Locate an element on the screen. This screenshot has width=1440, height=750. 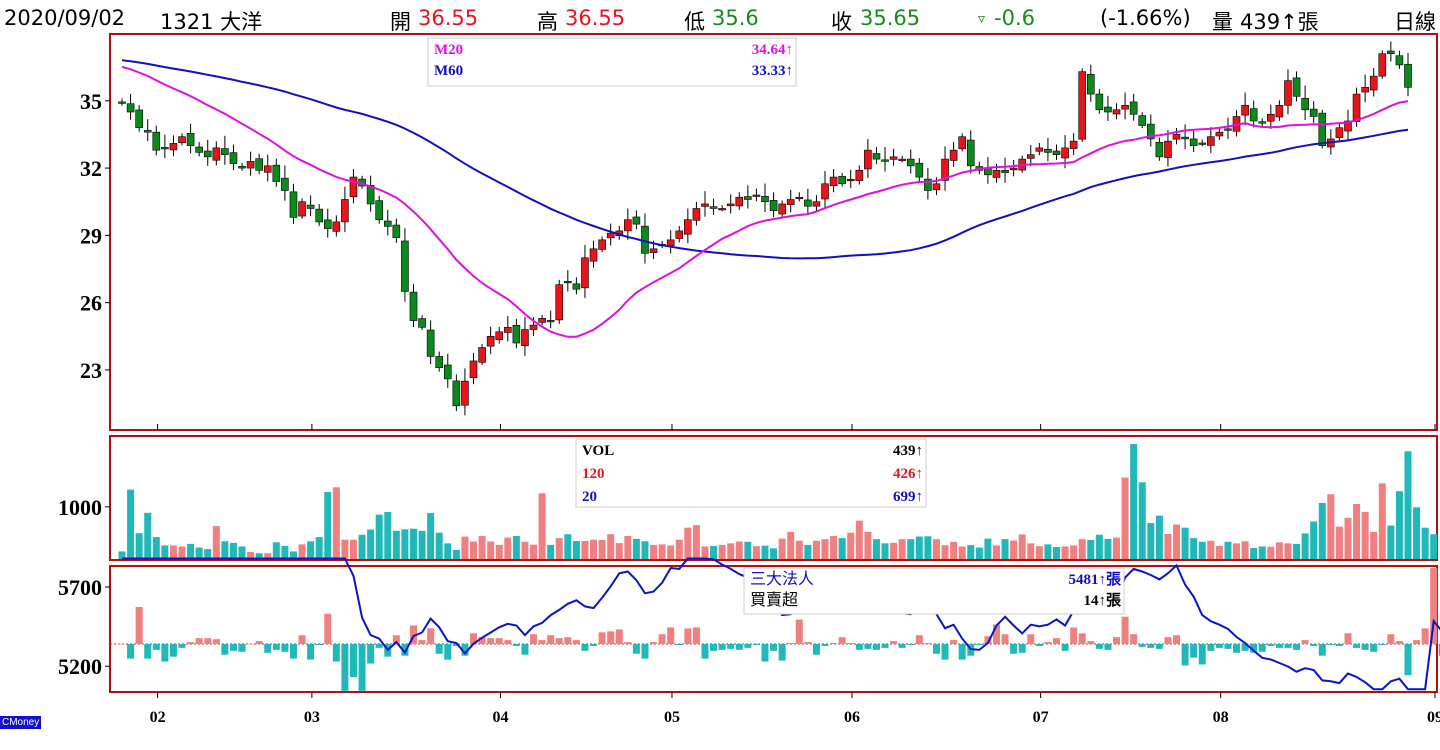
volume-legend-value: 699↑ is located at coordinates (908, 497).